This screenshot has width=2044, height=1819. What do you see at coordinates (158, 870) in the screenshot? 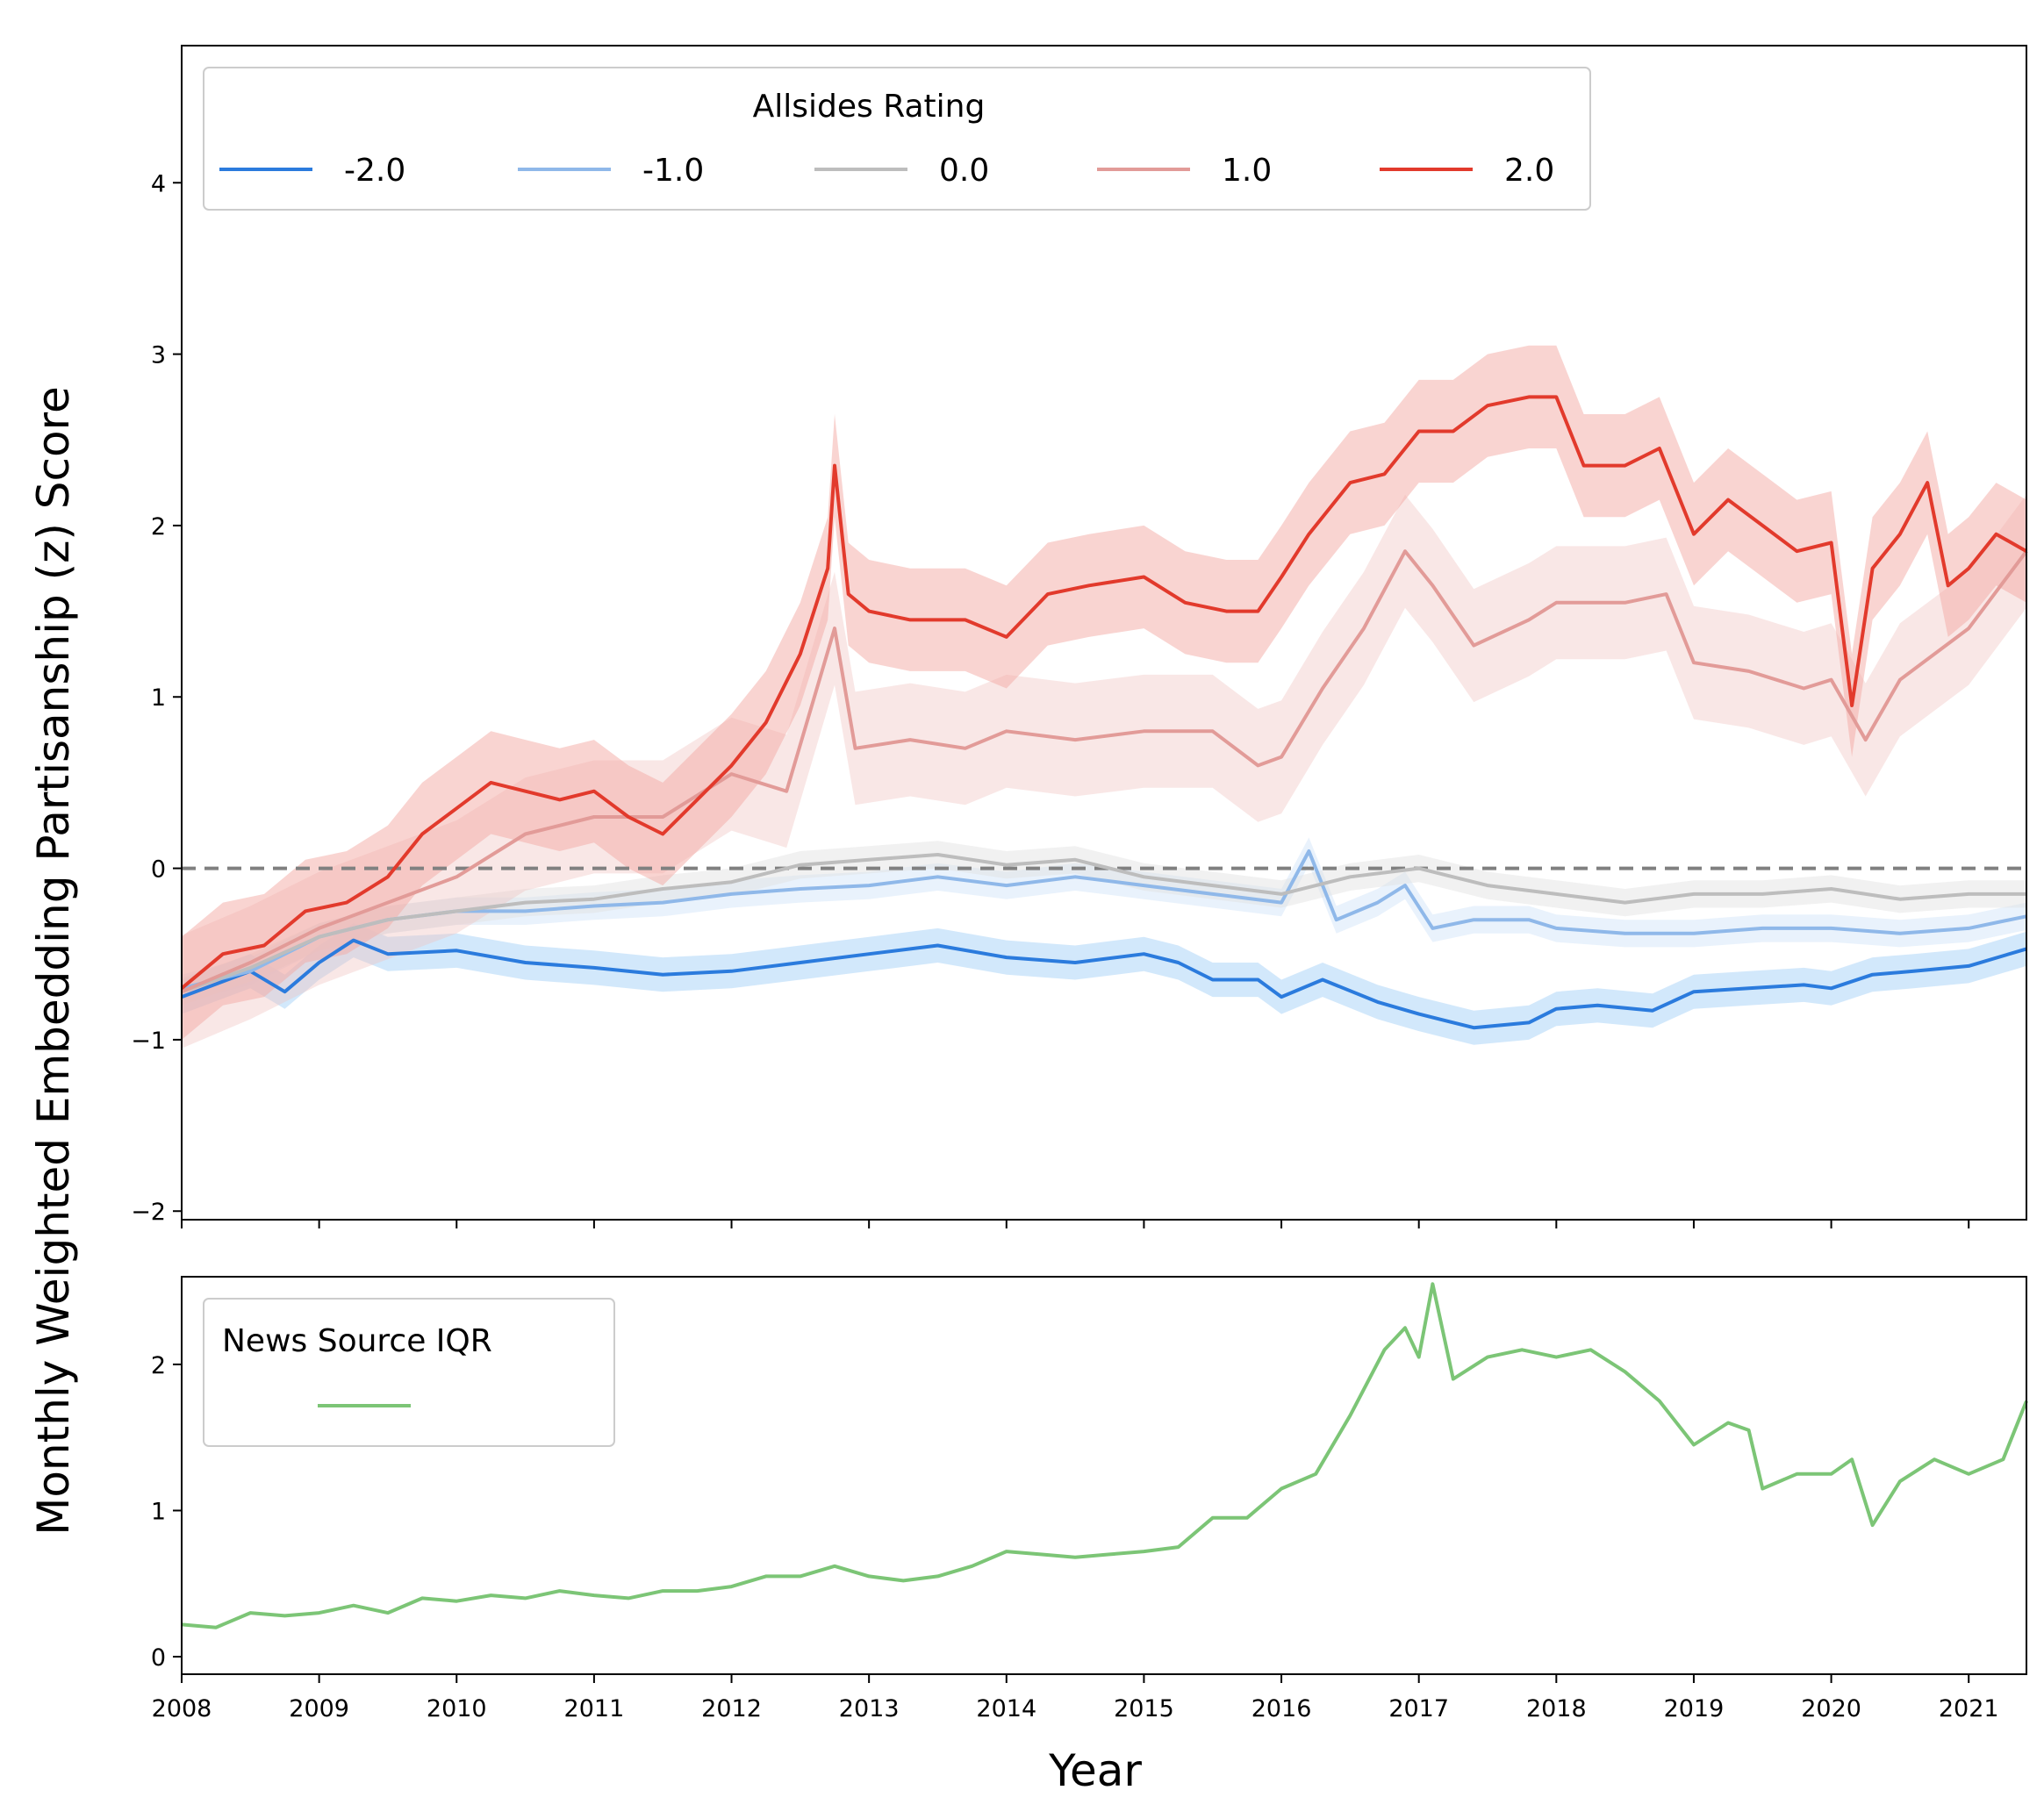
I see `top-y-tick-label-2: 0` at bounding box center [158, 870].